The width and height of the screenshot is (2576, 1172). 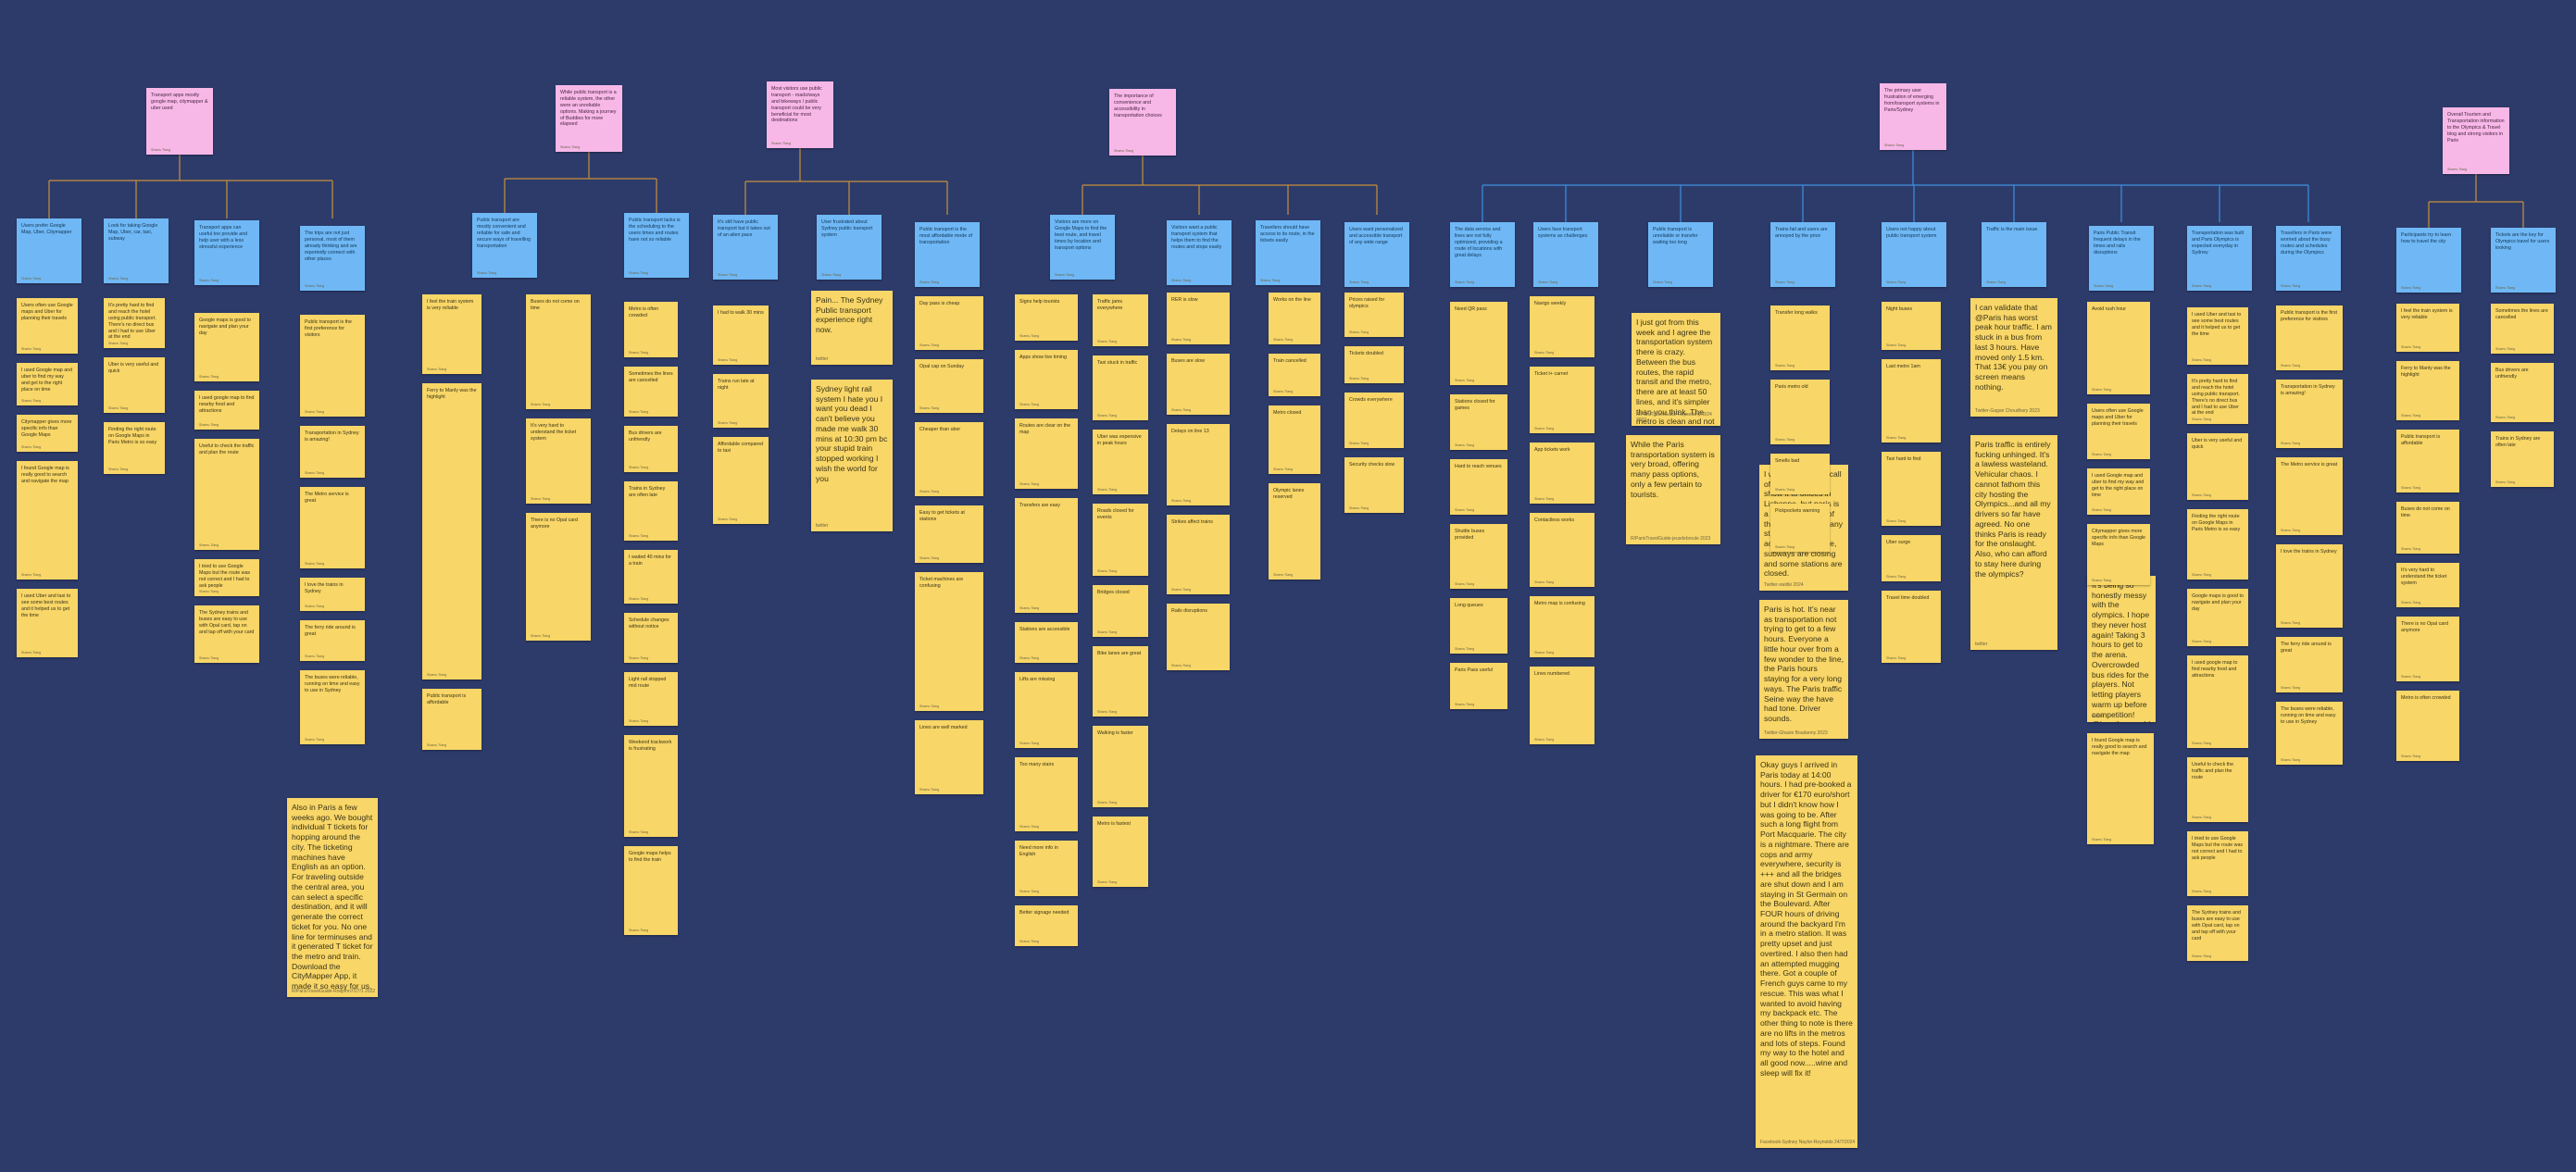 I want to click on sticky-note: Bike lanes are great Shamu Tiang, so click(x=1120, y=681).